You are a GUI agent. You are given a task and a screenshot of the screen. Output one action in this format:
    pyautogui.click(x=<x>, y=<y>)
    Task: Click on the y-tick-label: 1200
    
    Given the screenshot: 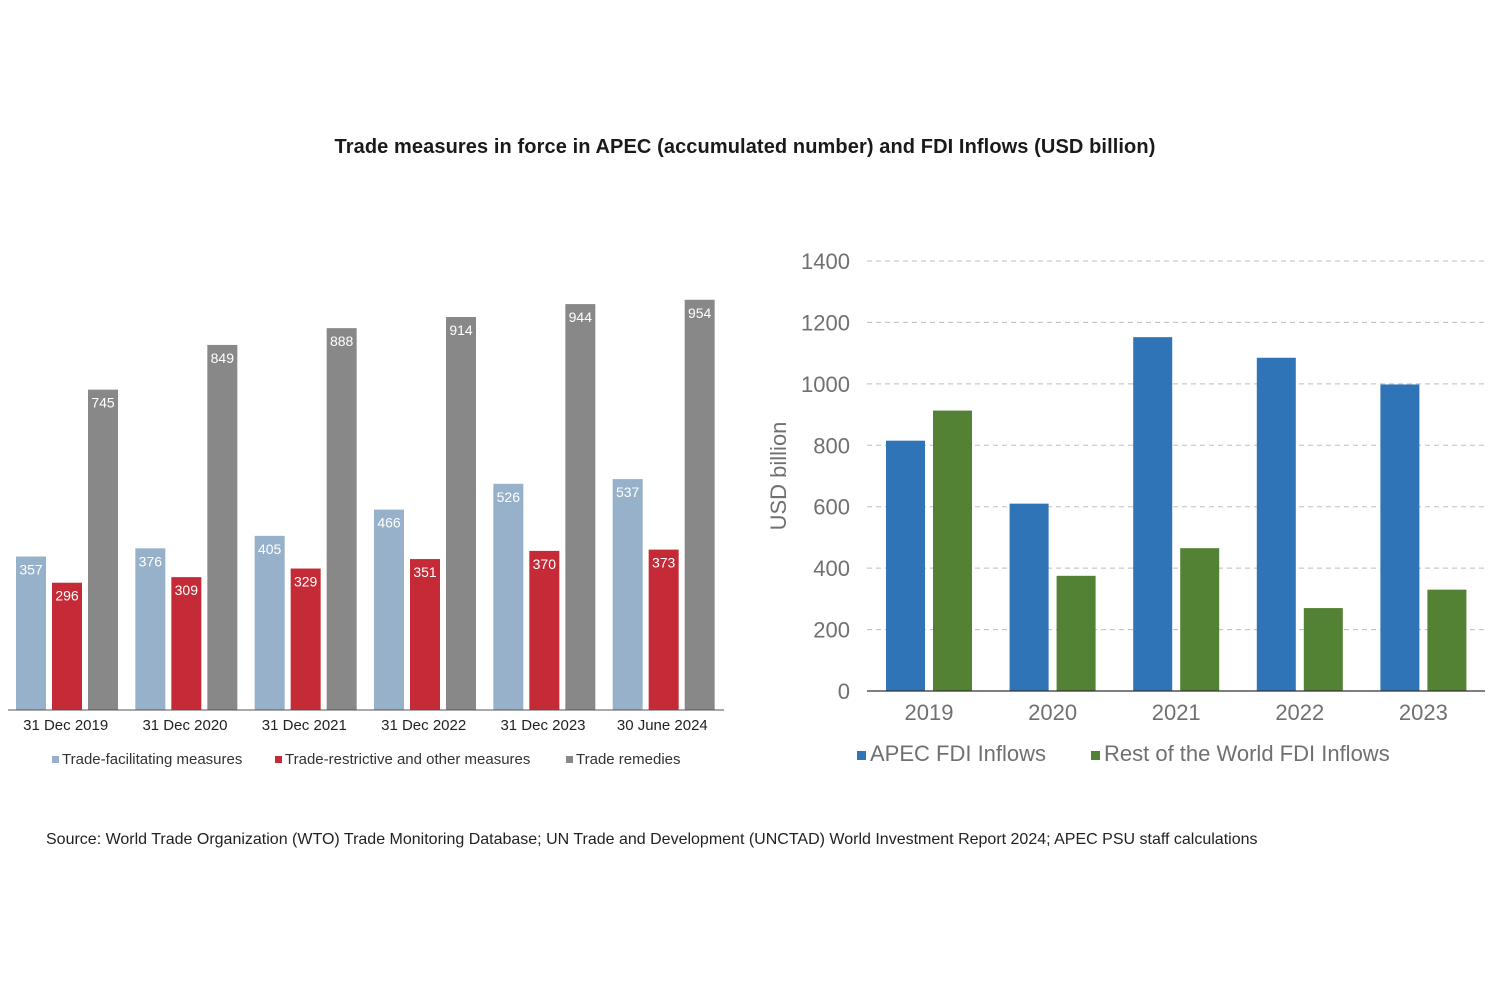 What is the action you would take?
    pyautogui.click(x=825, y=322)
    